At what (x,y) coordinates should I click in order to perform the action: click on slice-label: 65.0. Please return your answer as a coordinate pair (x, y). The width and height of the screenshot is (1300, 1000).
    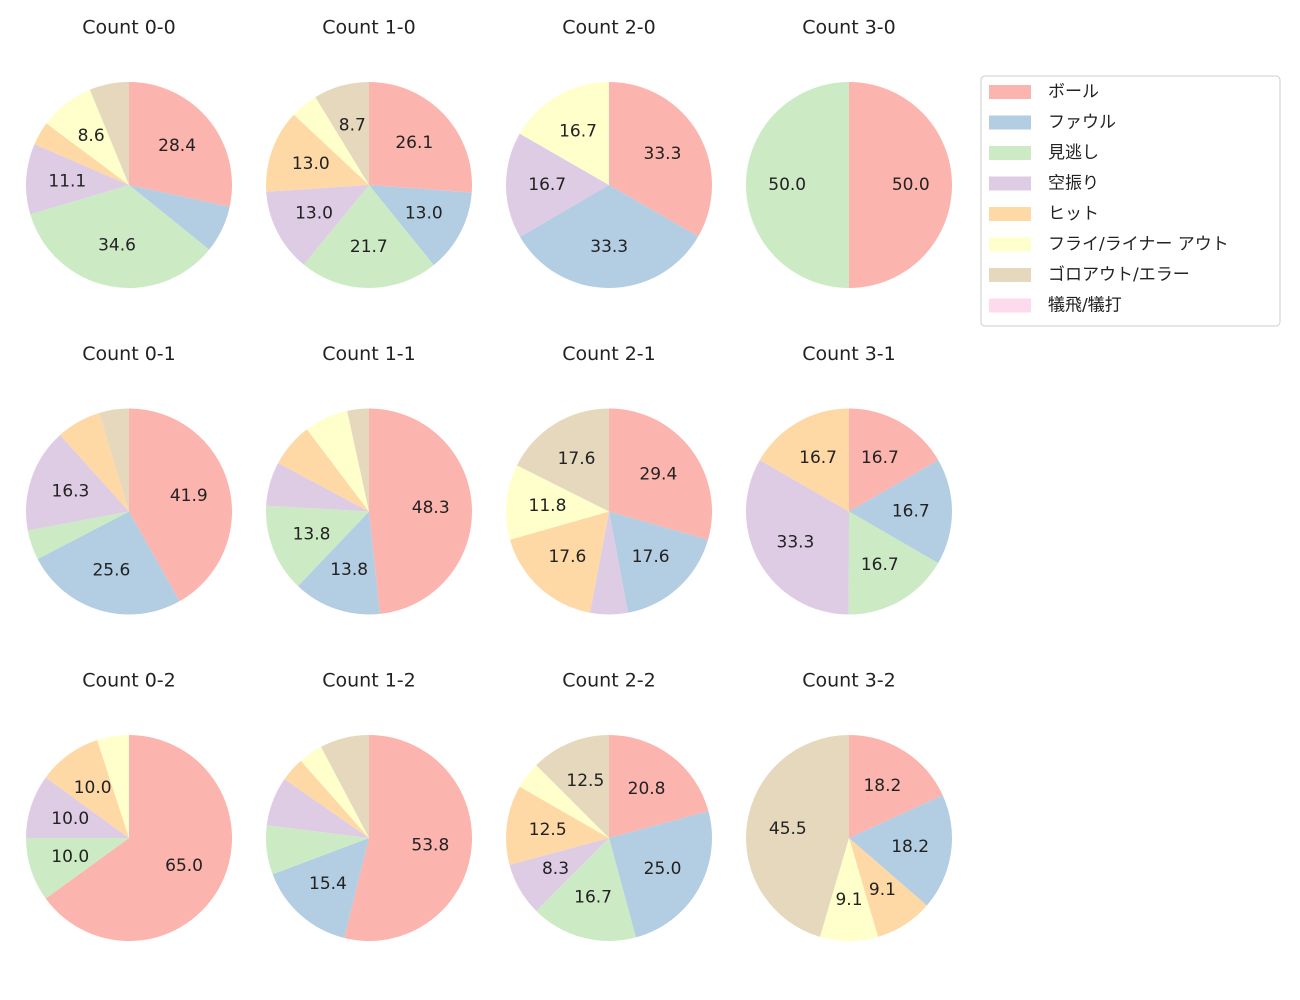
    Looking at the image, I should click on (184, 866).